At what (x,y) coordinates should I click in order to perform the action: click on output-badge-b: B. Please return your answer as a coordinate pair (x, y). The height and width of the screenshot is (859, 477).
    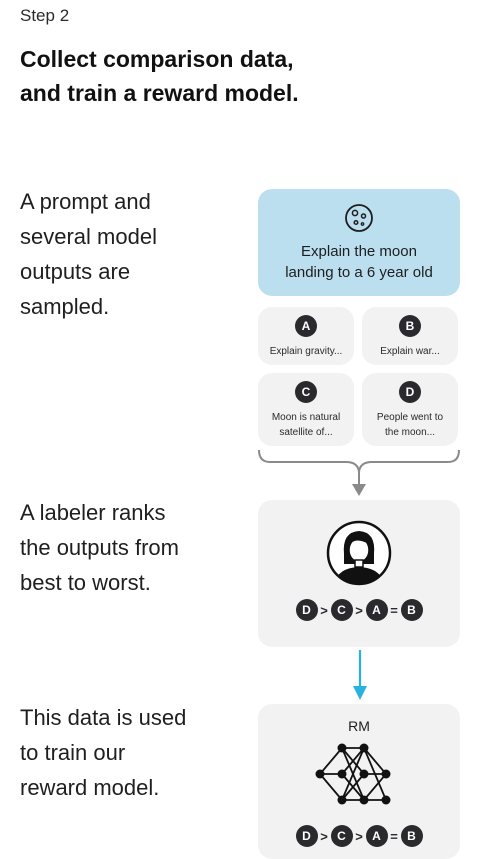
    Looking at the image, I should click on (410, 326).